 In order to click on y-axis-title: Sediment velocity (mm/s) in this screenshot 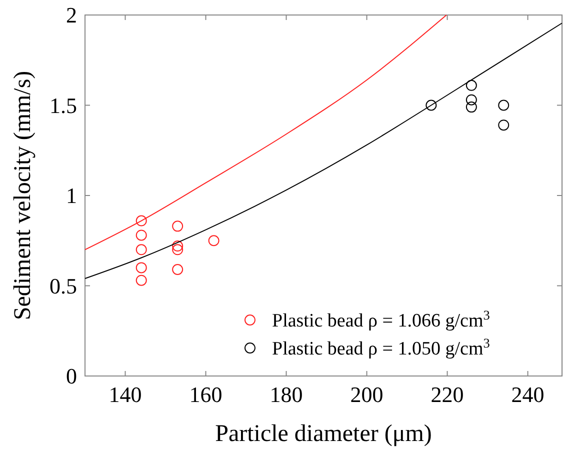, I will do `click(23, 195)`.